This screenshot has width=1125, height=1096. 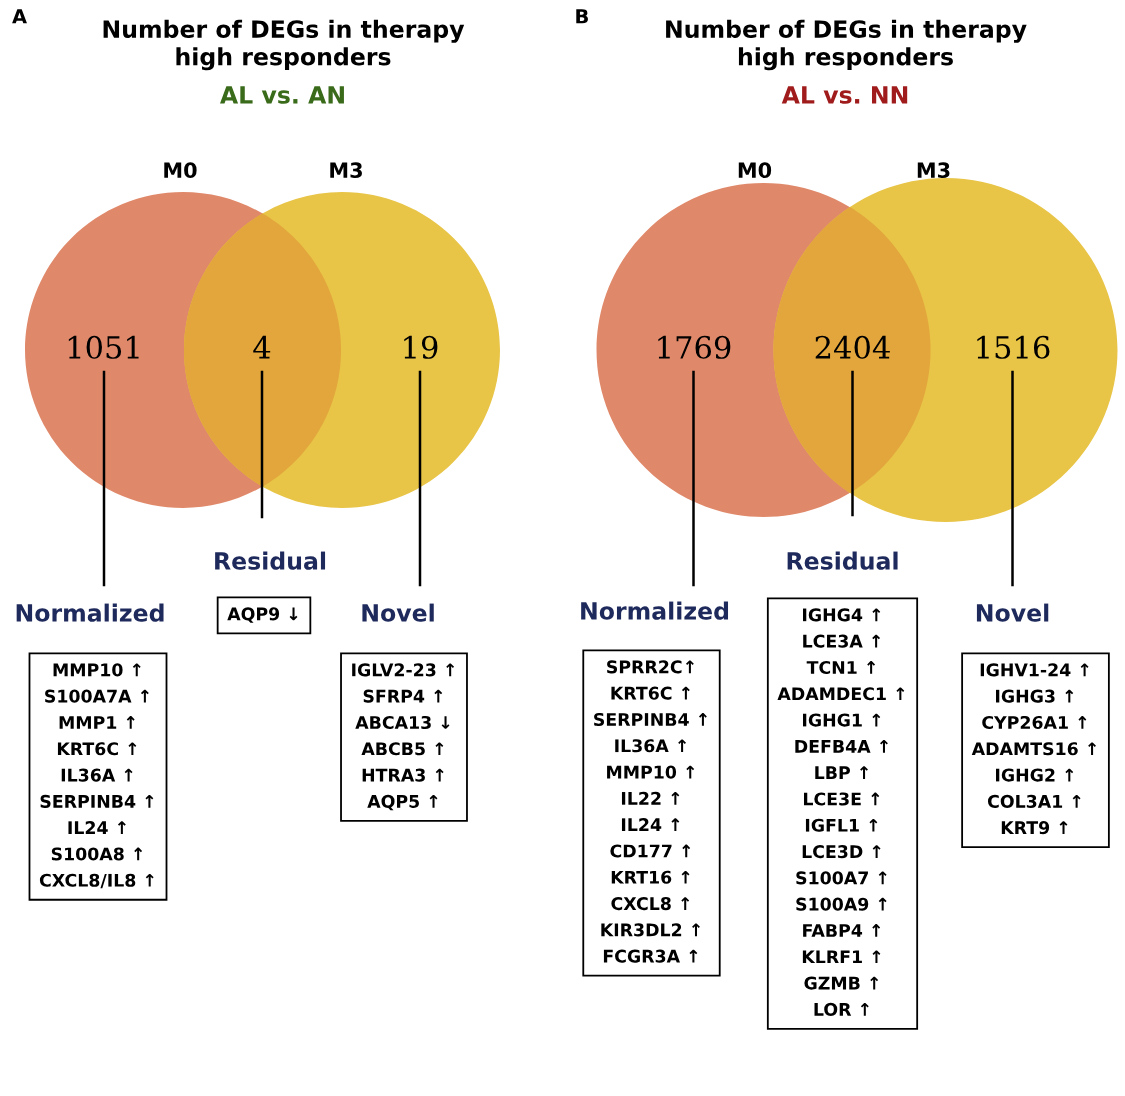 I want to click on text: MMP10 ↑ S100A7A ↑ MMP1 ↑ KRT6C ↑ IL36A ↑ SERPINB4 ↑ IL24 ↑ S100A8 ↑ CXCL8/IL8 ↑, so click(x=96, y=776).